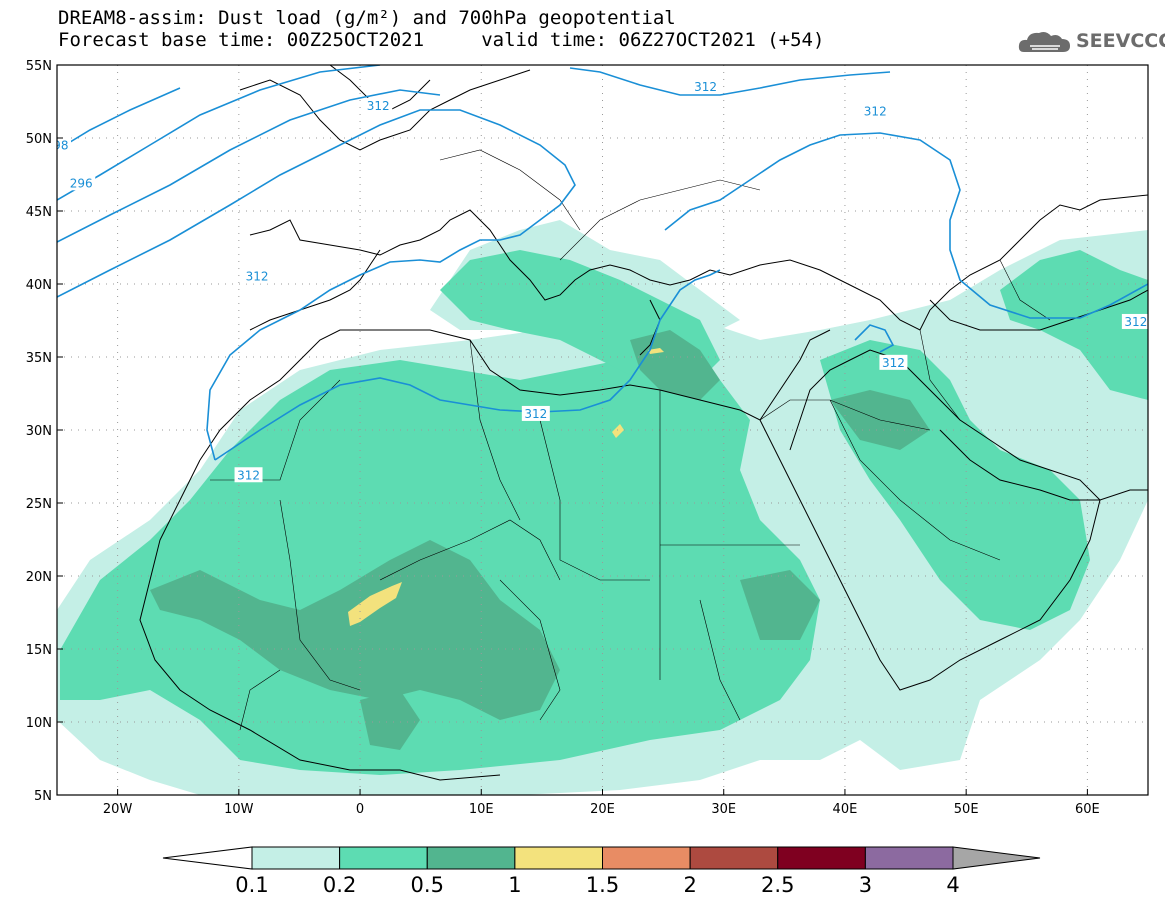 The width and height of the screenshot is (1165, 907). What do you see at coordinates (39, 358) in the screenshot?
I see `lat-tick-label: 35N` at bounding box center [39, 358].